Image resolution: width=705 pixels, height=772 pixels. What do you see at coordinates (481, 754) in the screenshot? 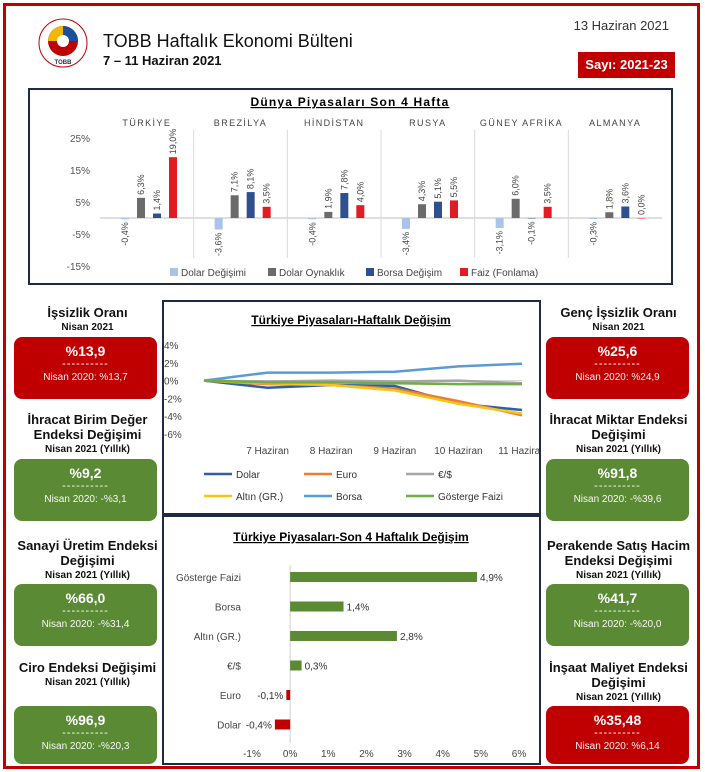
I see `x-tick-label: 5%` at bounding box center [481, 754].